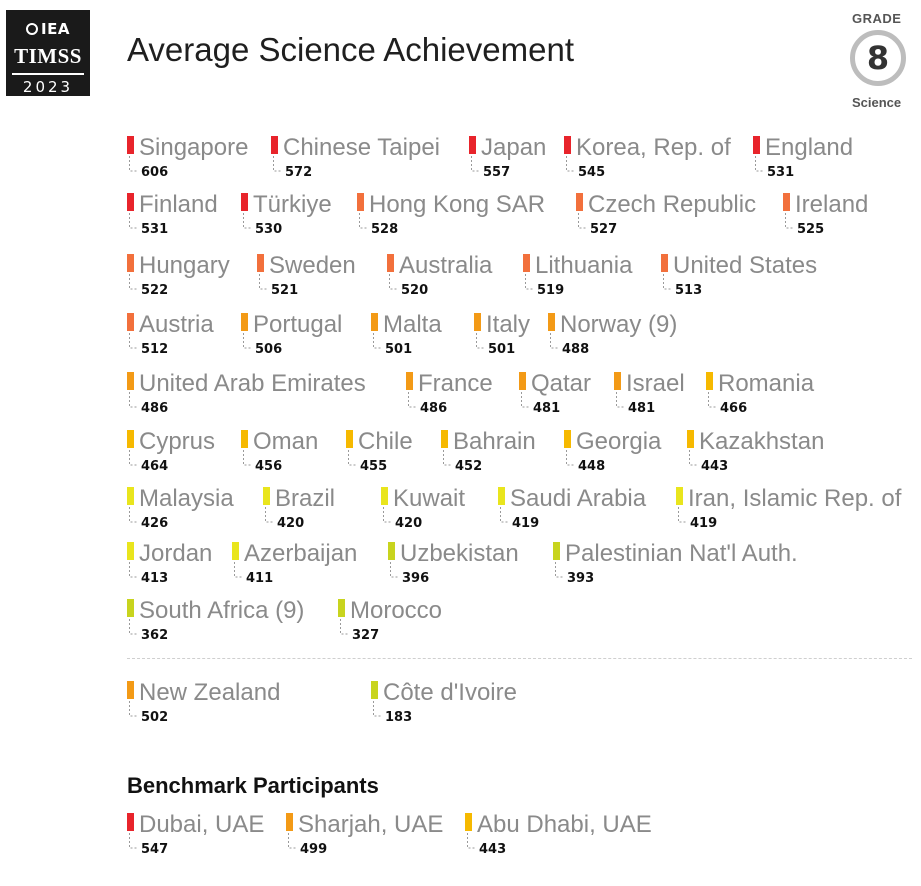 The height and width of the screenshot is (886, 921). I want to click on country-name: Qatar, so click(561, 383).